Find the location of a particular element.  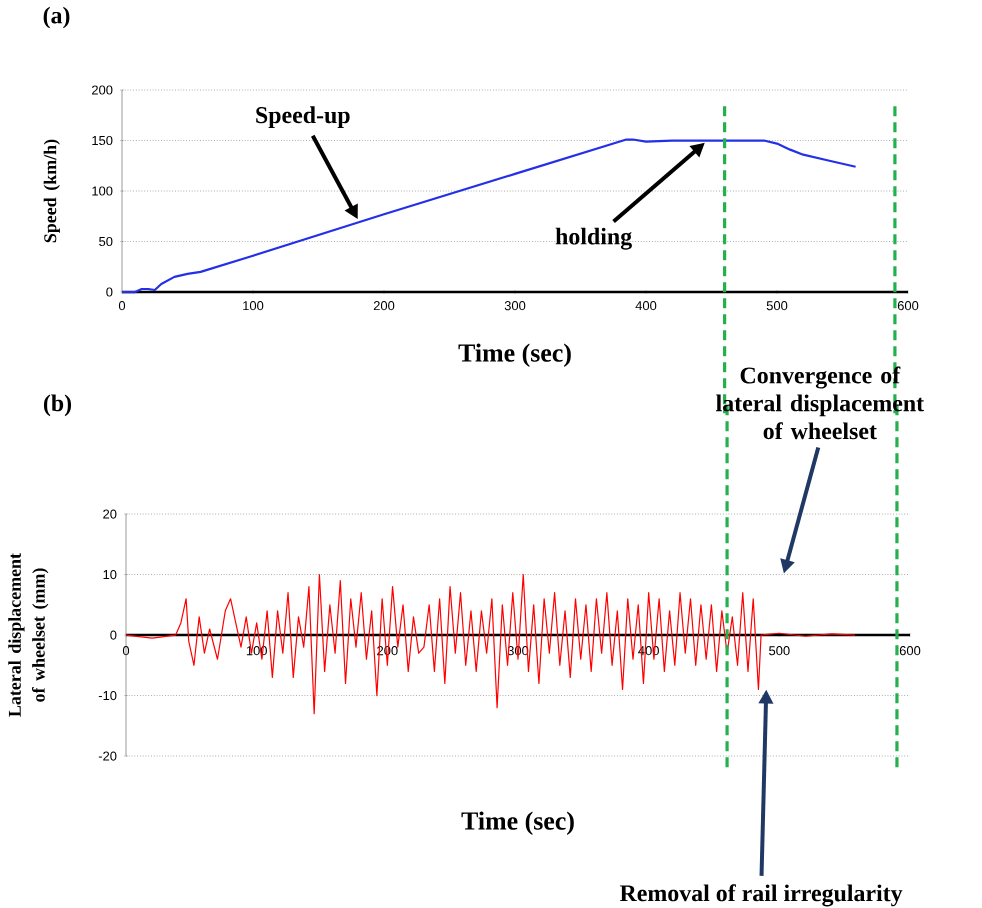

y-axis-title: Lateral displacement of wheelset (mm) is located at coordinates (28, 634).